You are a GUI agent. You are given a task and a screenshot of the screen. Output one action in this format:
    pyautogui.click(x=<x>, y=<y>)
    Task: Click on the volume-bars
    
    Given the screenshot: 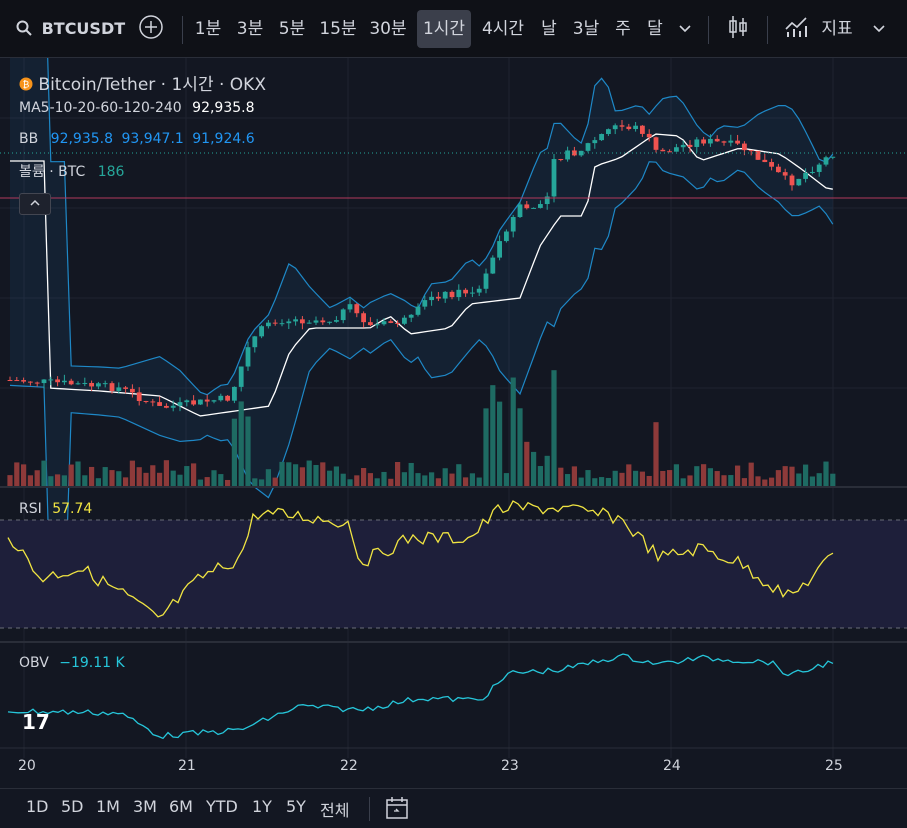 What is the action you would take?
    pyautogui.click(x=421, y=428)
    